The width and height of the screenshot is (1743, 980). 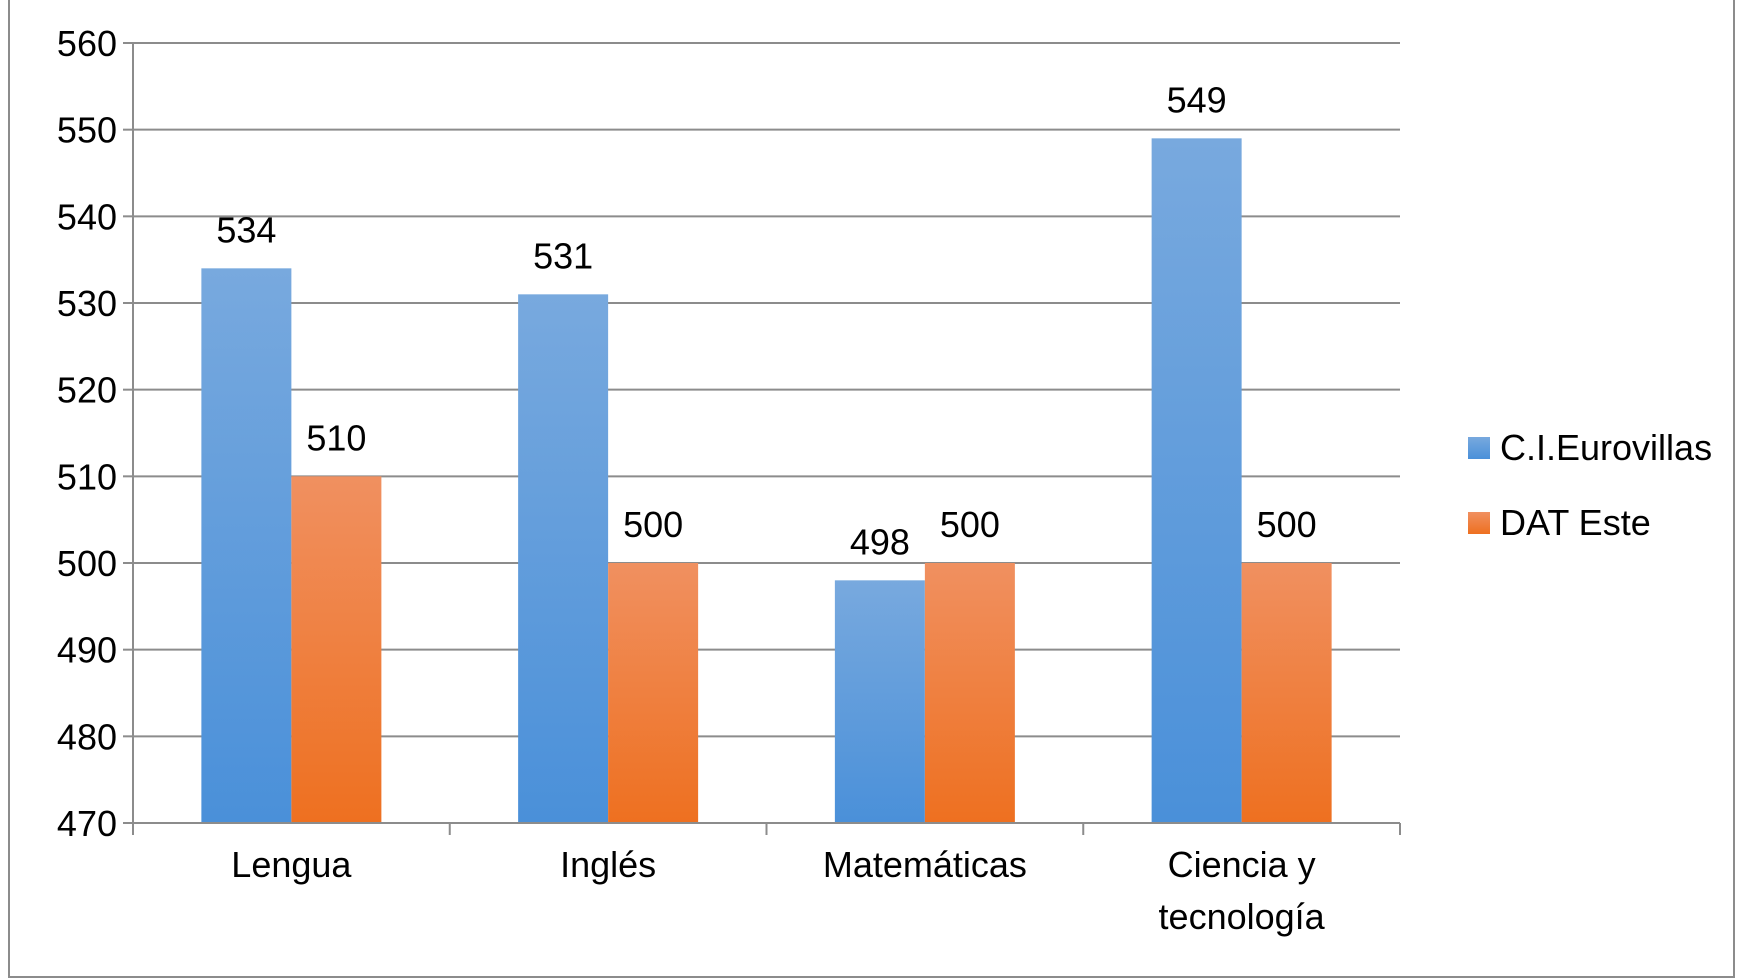 What do you see at coordinates (880, 541) in the screenshot?
I see `data-label: 498` at bounding box center [880, 541].